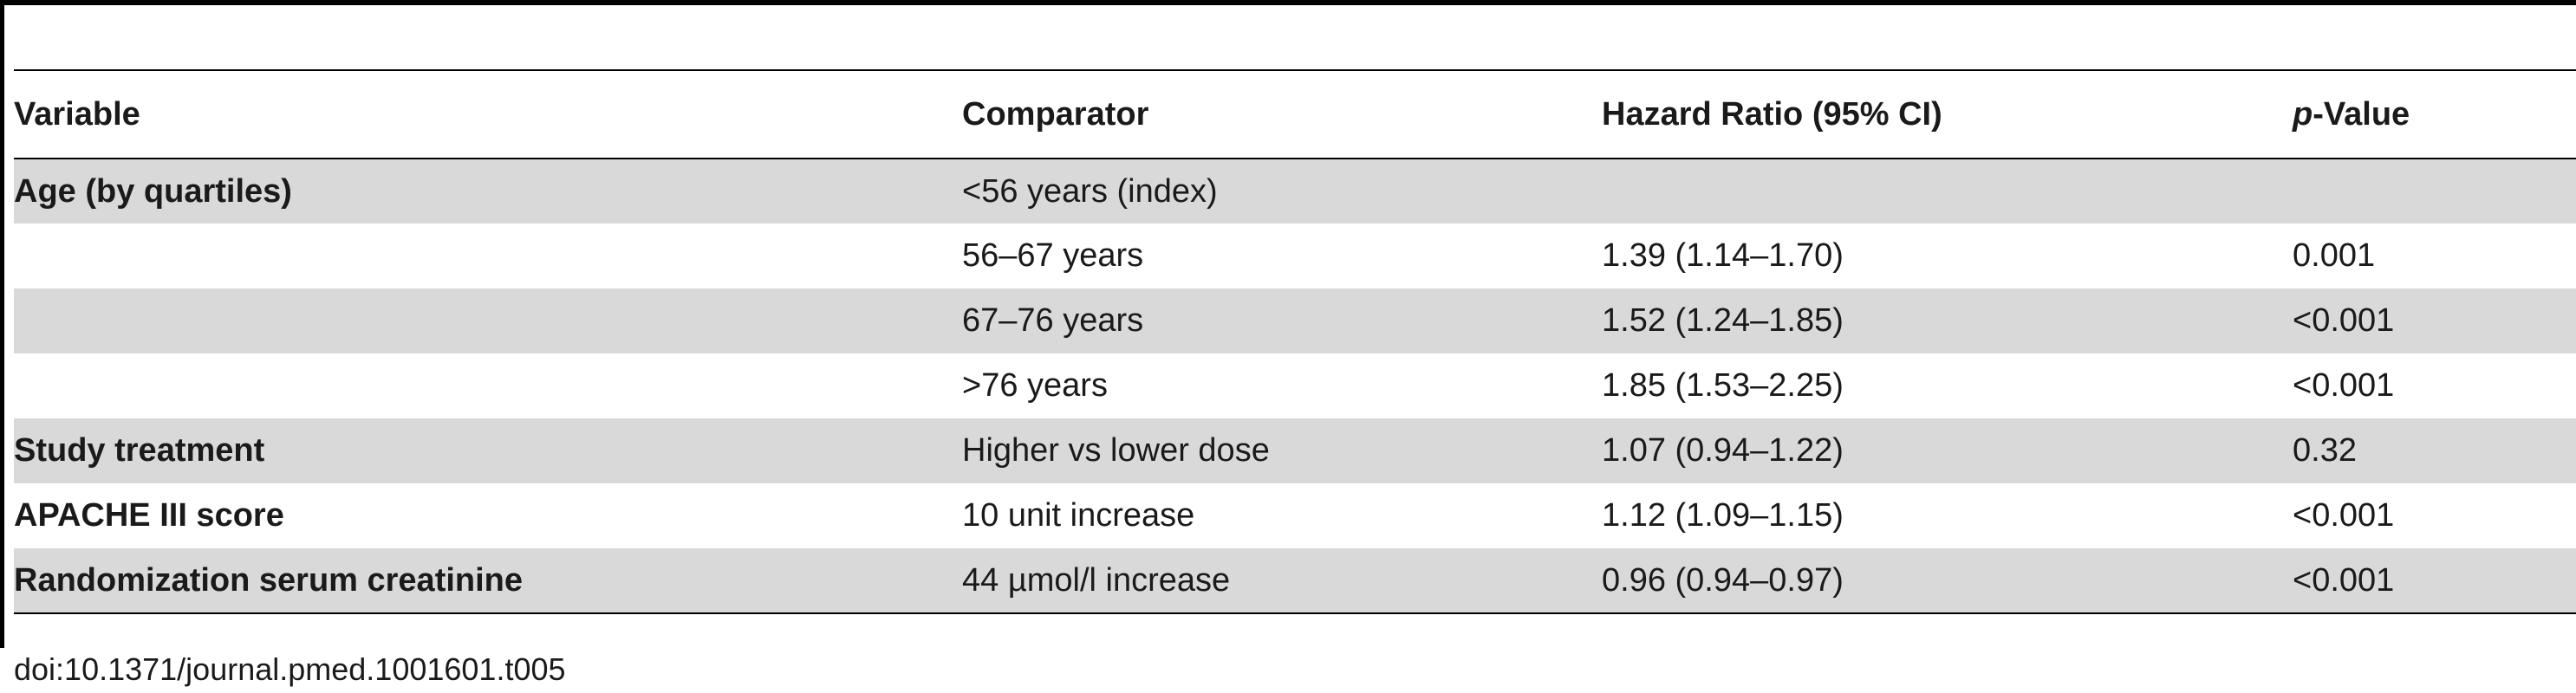  Describe the element at coordinates (1947, 114) in the screenshot. I see `header-hazard-ratio: Hazard Ratio (95% CI)` at that location.